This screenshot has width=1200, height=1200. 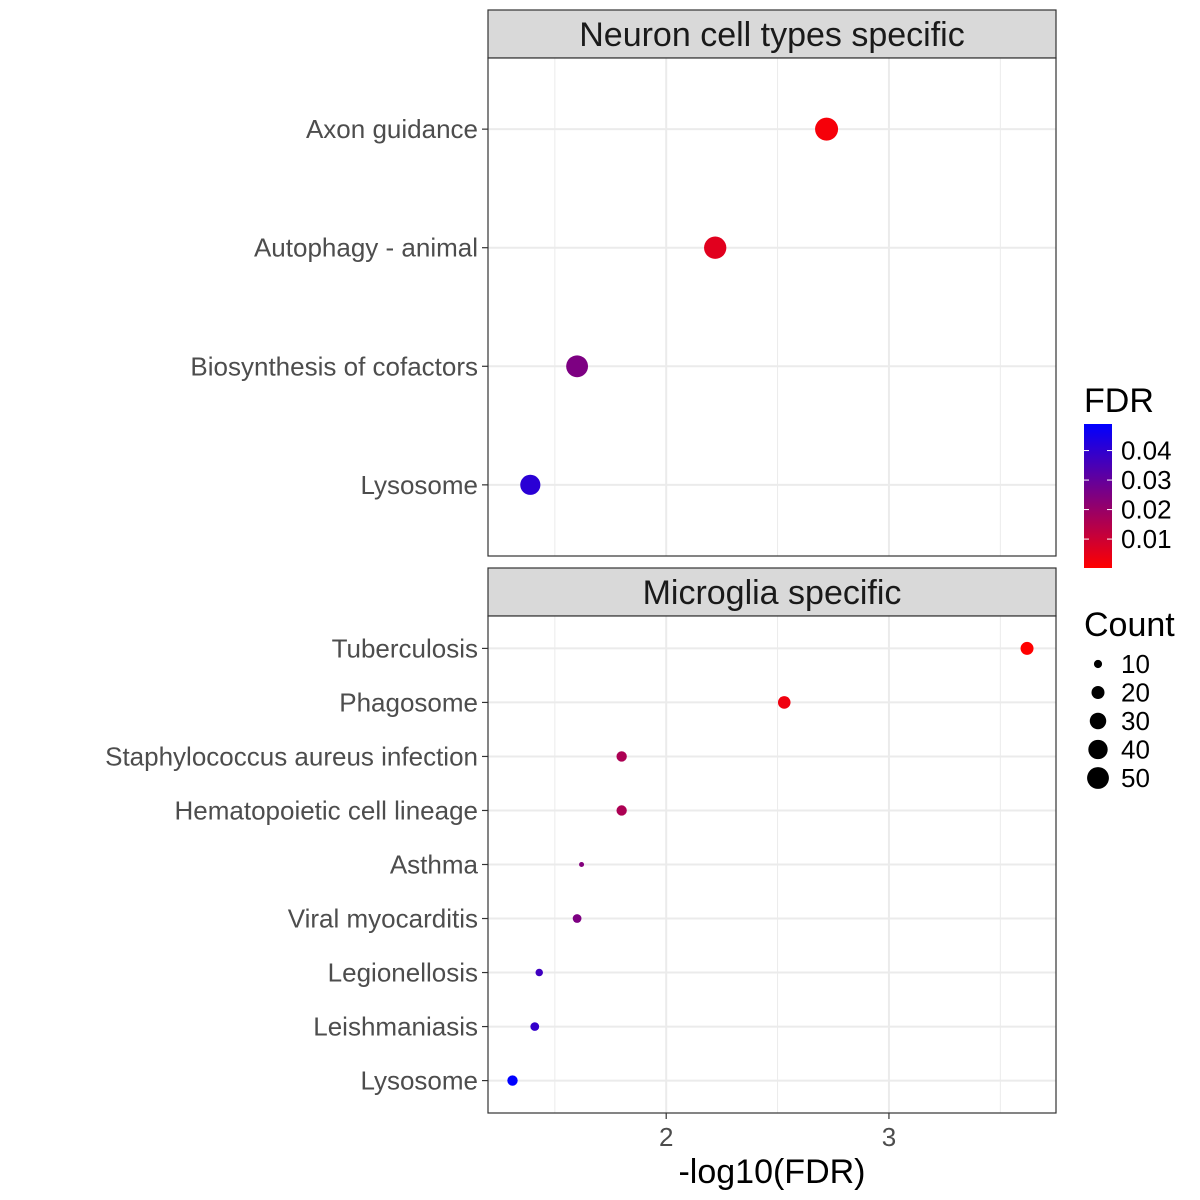 I want to click on legend-label-fdr: 0.02, so click(x=1146, y=510).